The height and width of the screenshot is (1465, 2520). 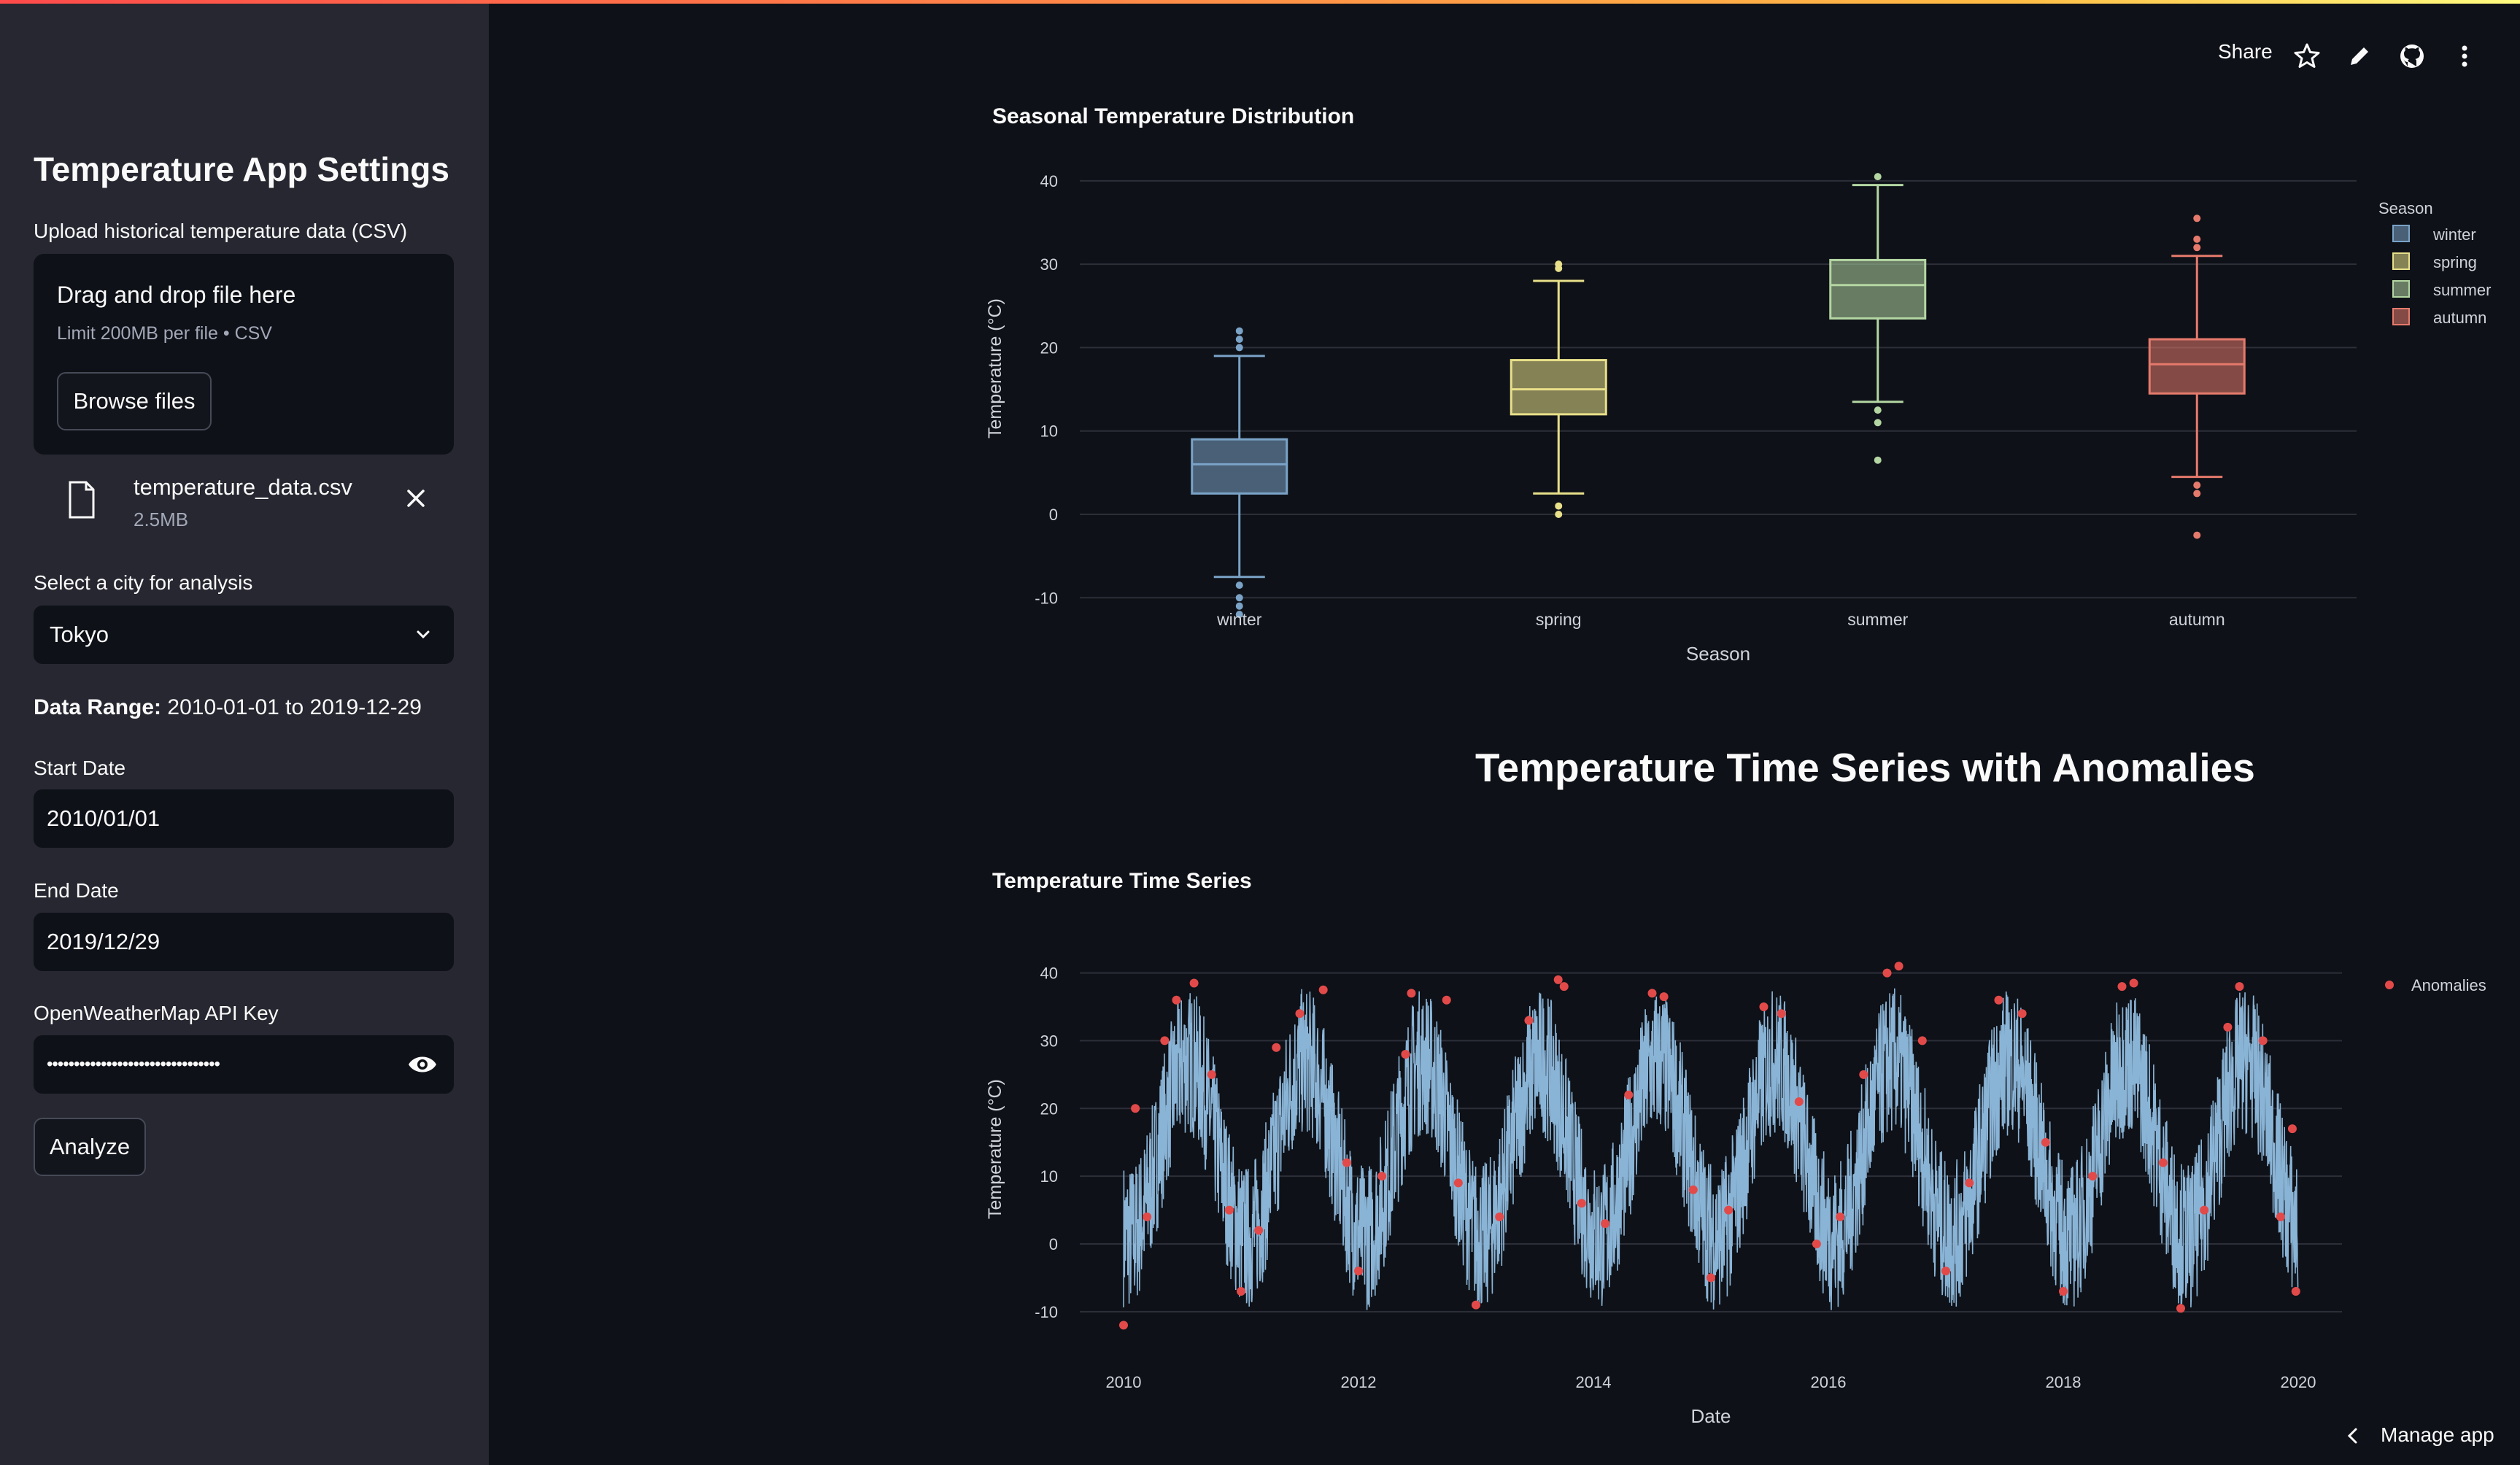 I want to click on star-icon, so click(x=2307, y=56).